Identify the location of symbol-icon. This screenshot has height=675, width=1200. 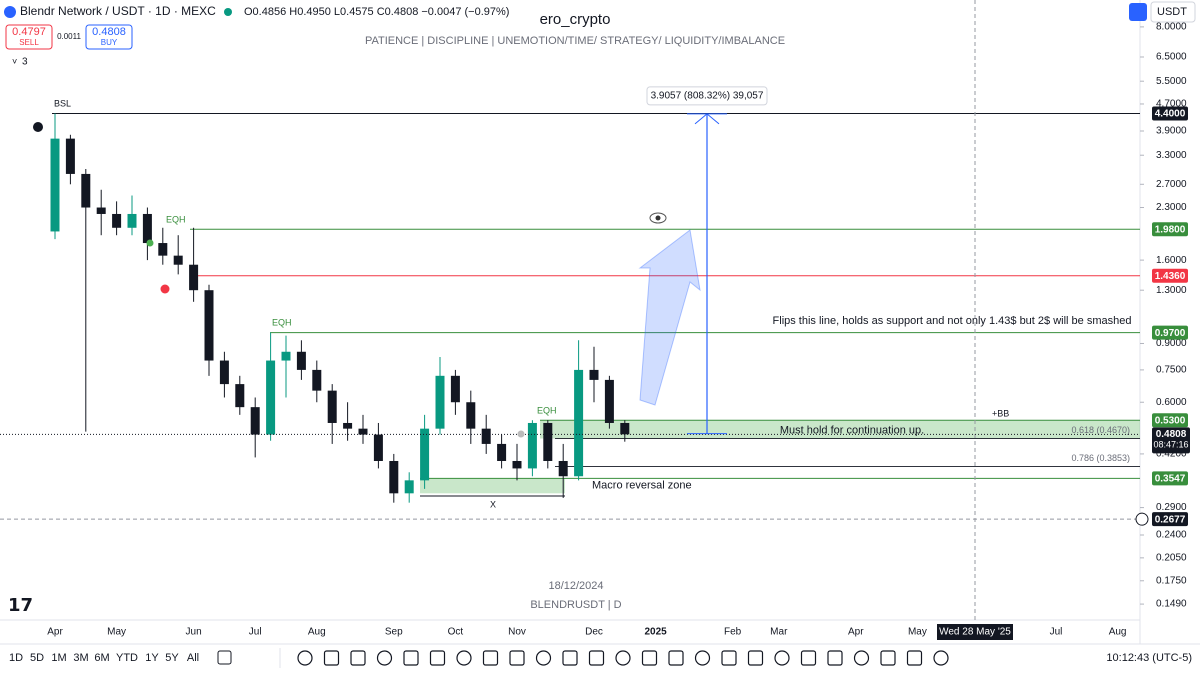
(10, 12).